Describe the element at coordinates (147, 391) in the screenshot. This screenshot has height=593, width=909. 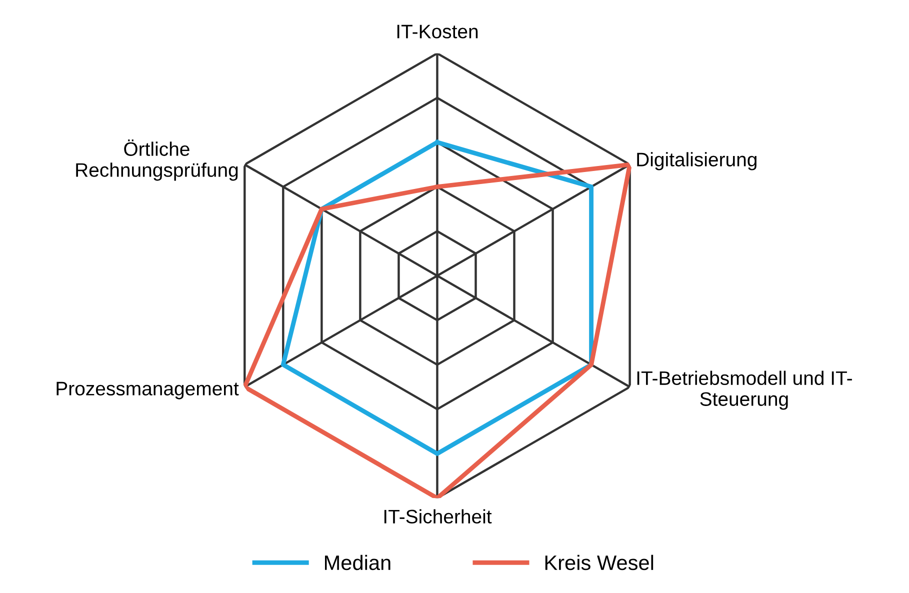
I see `spoke-label: Prozessmanagement` at that location.